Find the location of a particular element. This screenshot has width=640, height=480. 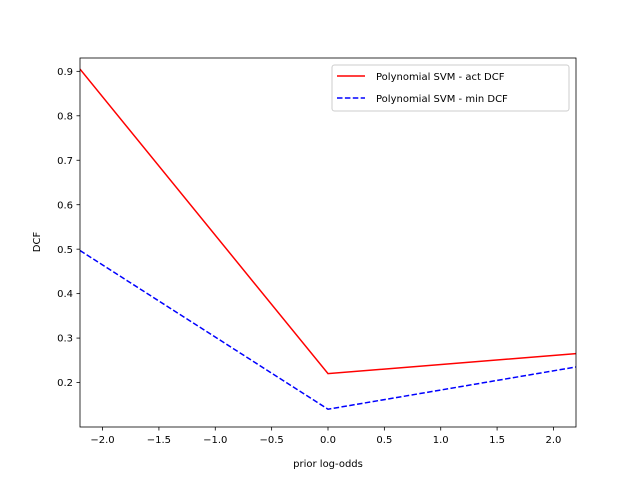

x-tick-label: −2.0 is located at coordinates (102, 440).